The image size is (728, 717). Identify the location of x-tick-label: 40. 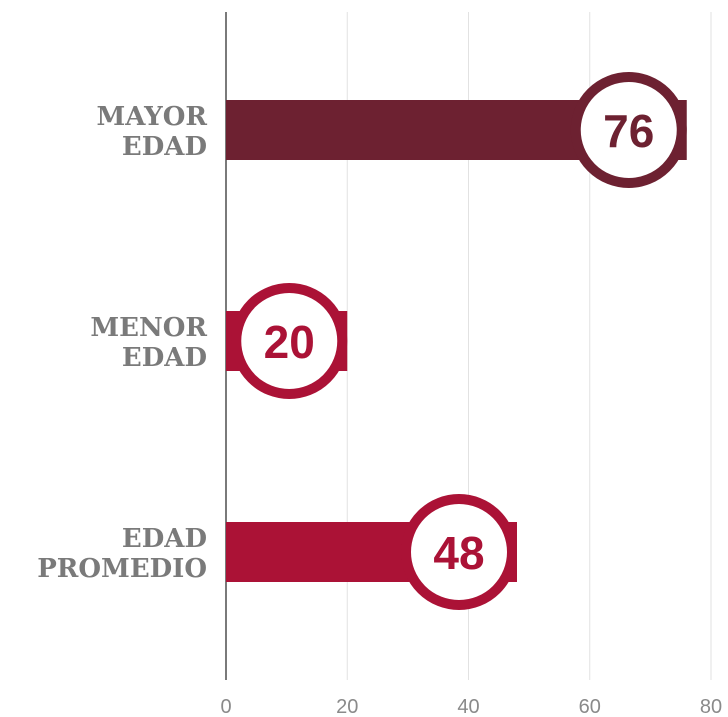
(468, 706).